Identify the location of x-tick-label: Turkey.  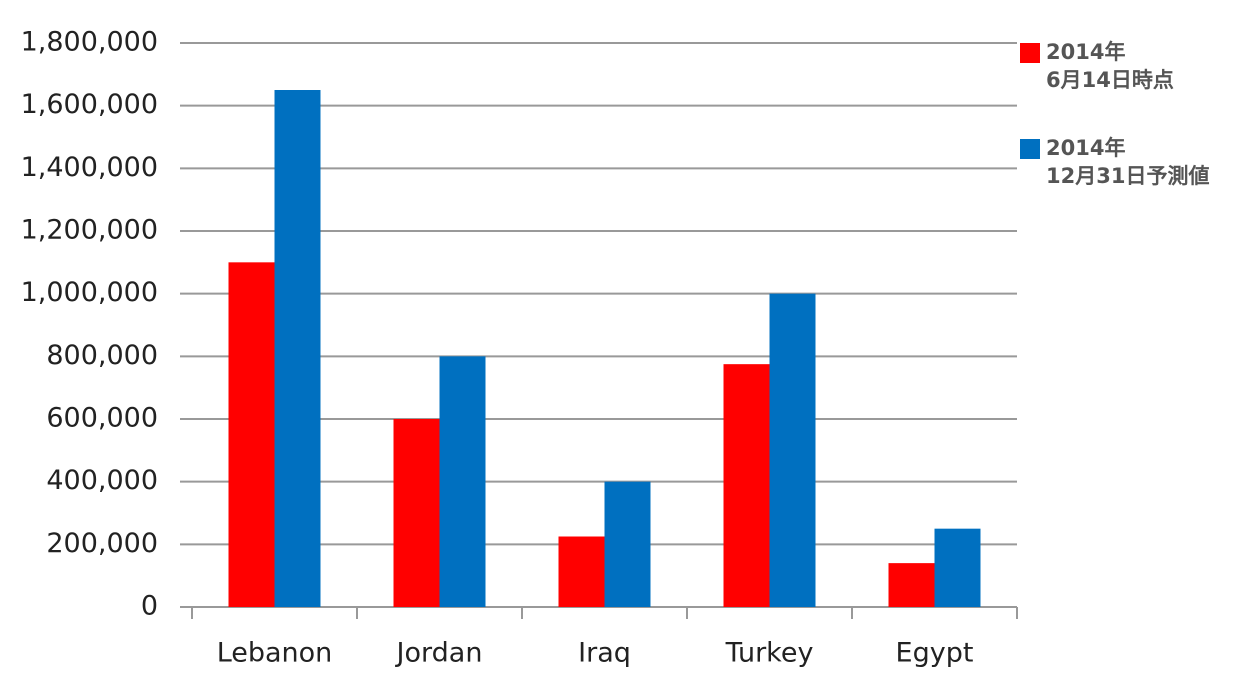
(769, 653).